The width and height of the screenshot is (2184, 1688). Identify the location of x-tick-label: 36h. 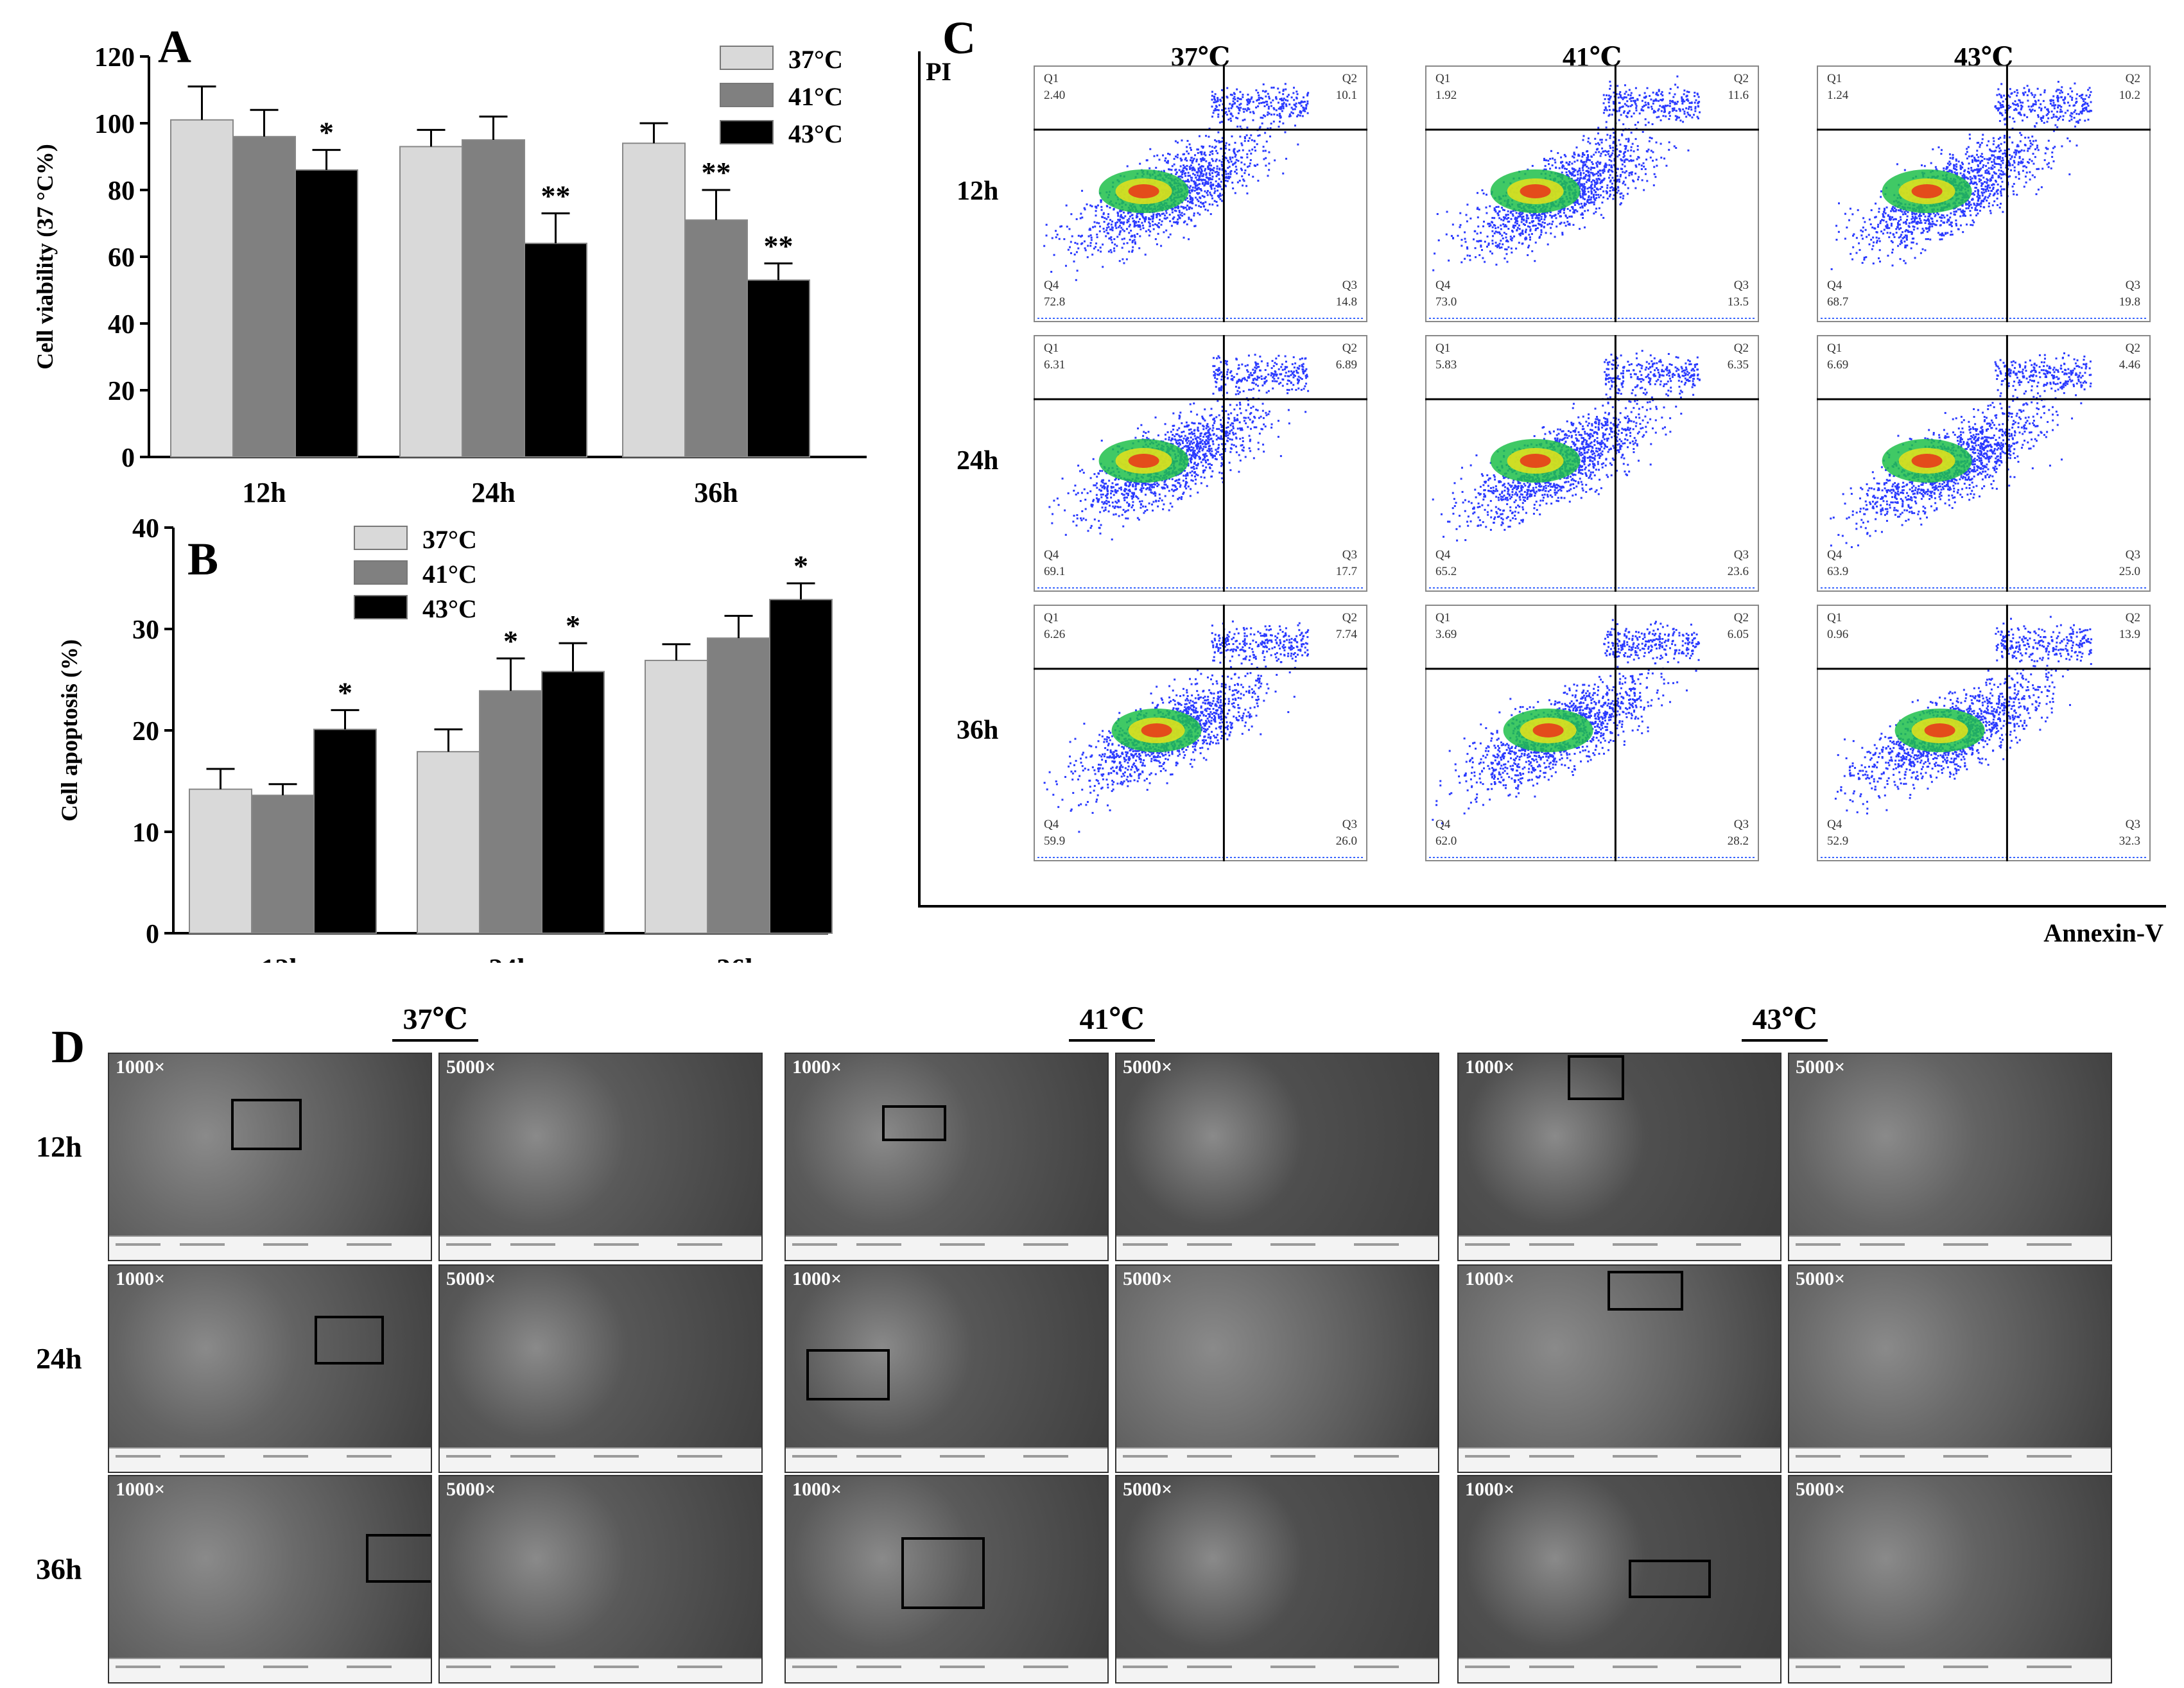
(716, 492).